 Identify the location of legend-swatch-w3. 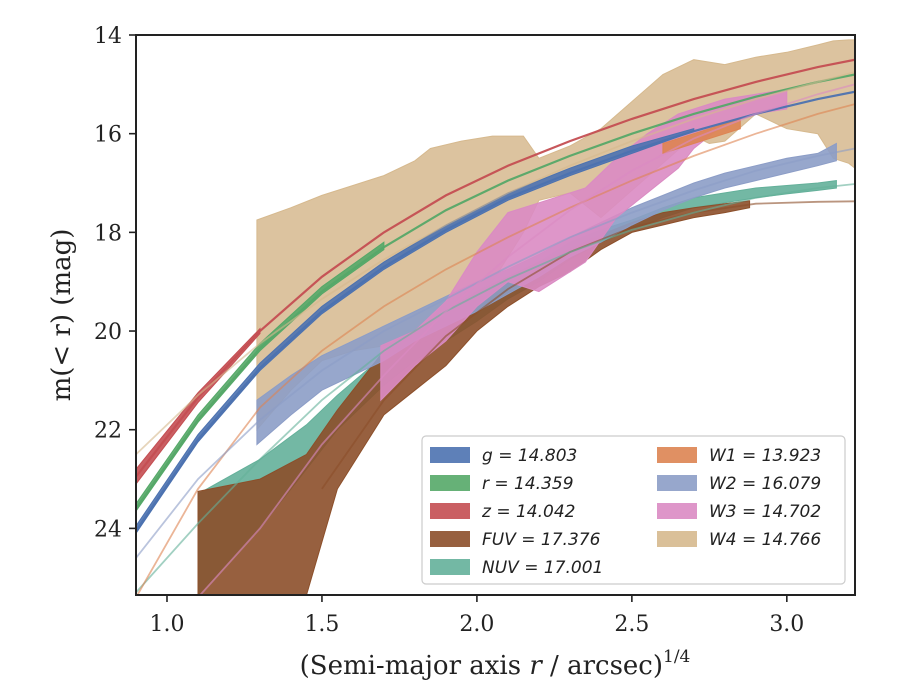
(677, 511).